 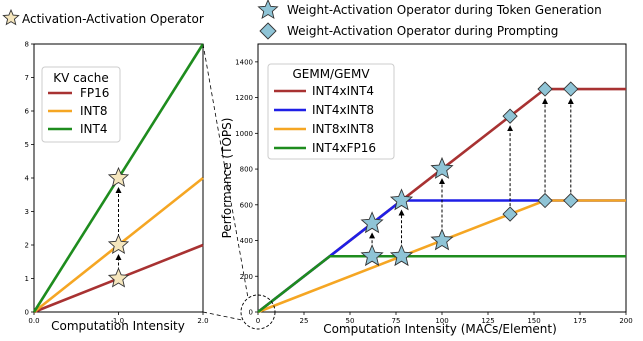 I want to click on left-legend-label: INT4, so click(x=93, y=129).